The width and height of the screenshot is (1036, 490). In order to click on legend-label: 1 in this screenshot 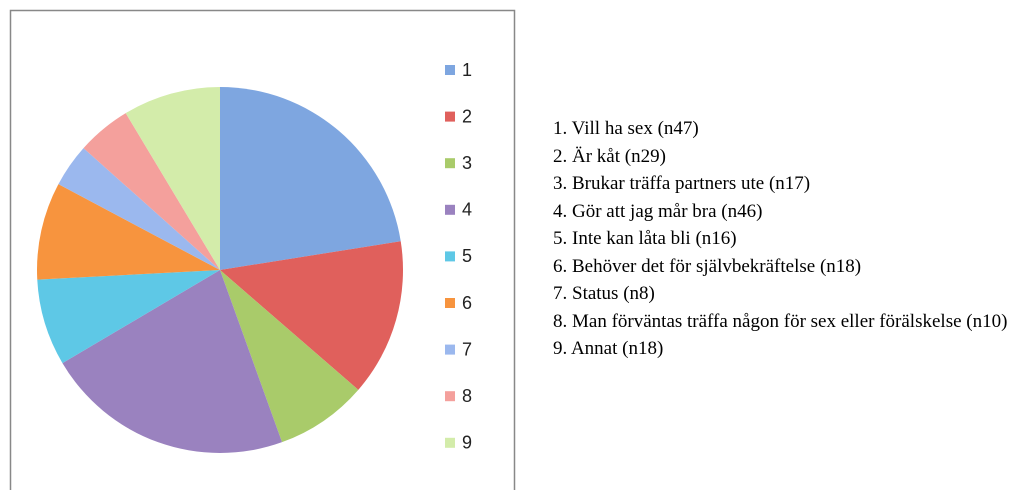, I will do `click(467, 70)`.